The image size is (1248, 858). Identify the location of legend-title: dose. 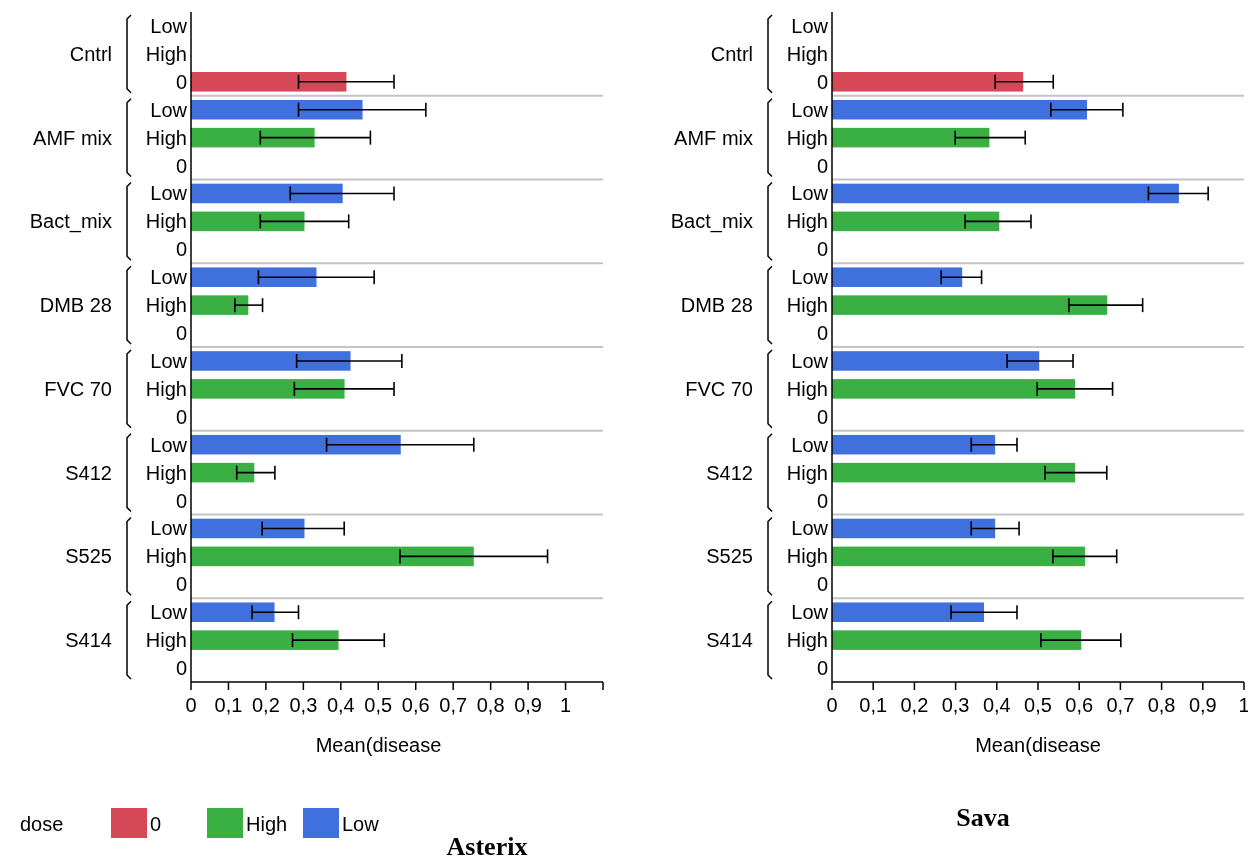
(42, 824).